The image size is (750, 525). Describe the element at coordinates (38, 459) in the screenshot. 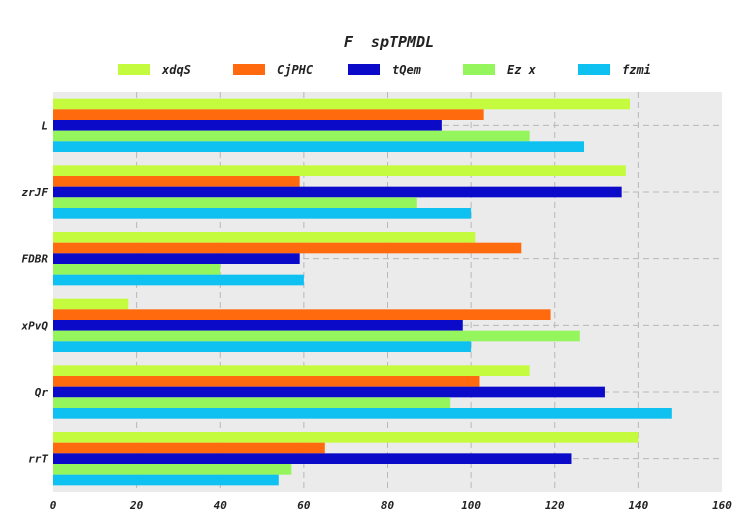

I see `y-tick-label: rrT` at that location.